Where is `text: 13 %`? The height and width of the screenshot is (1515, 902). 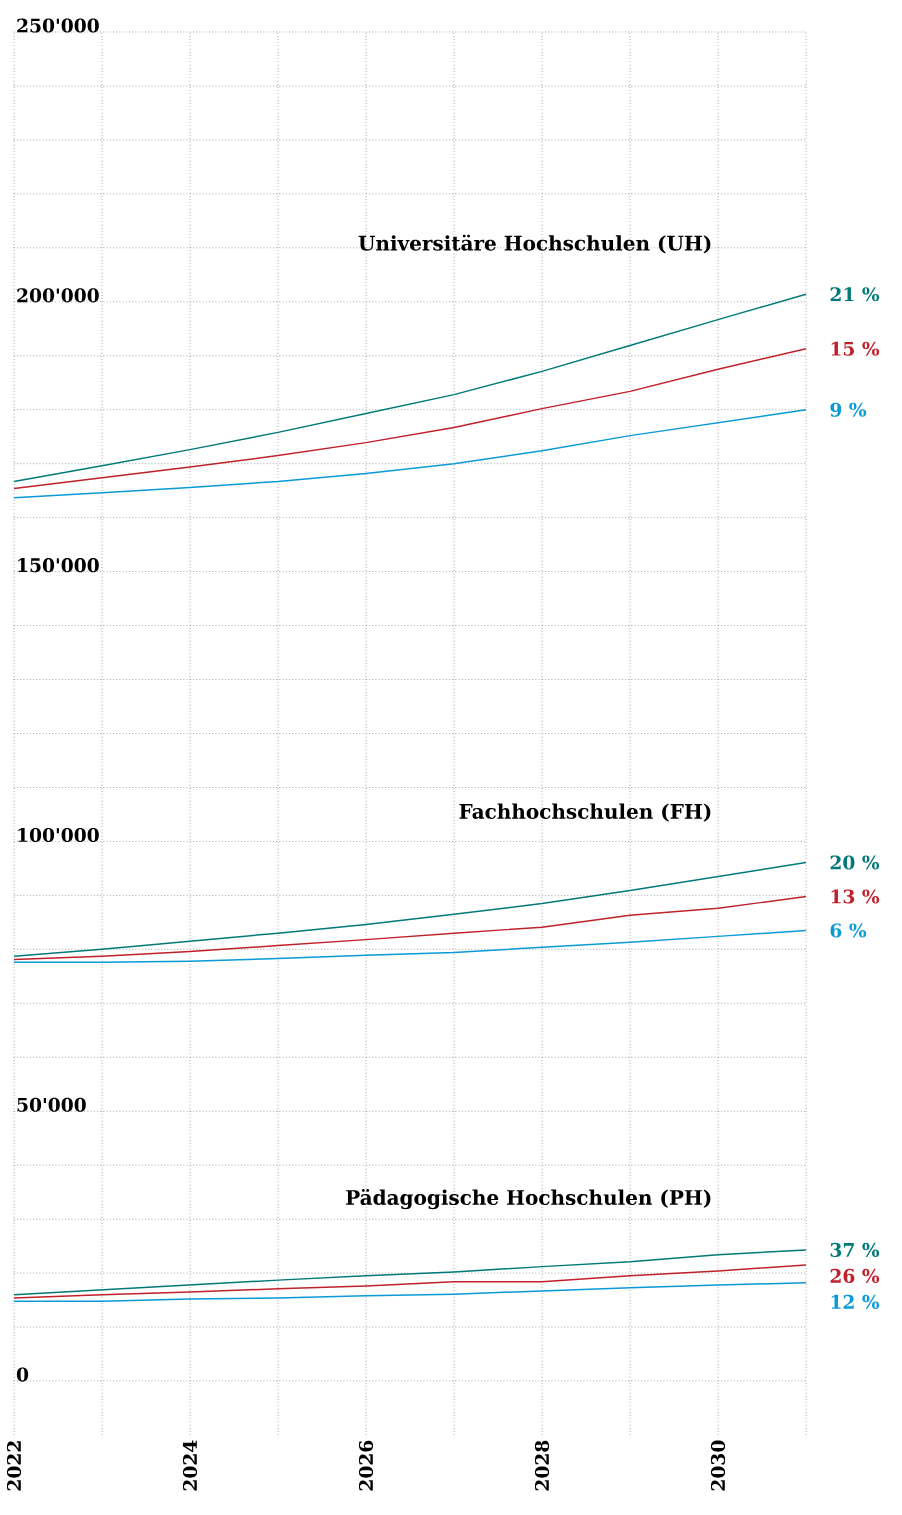
text: 13 % is located at coordinates (855, 896).